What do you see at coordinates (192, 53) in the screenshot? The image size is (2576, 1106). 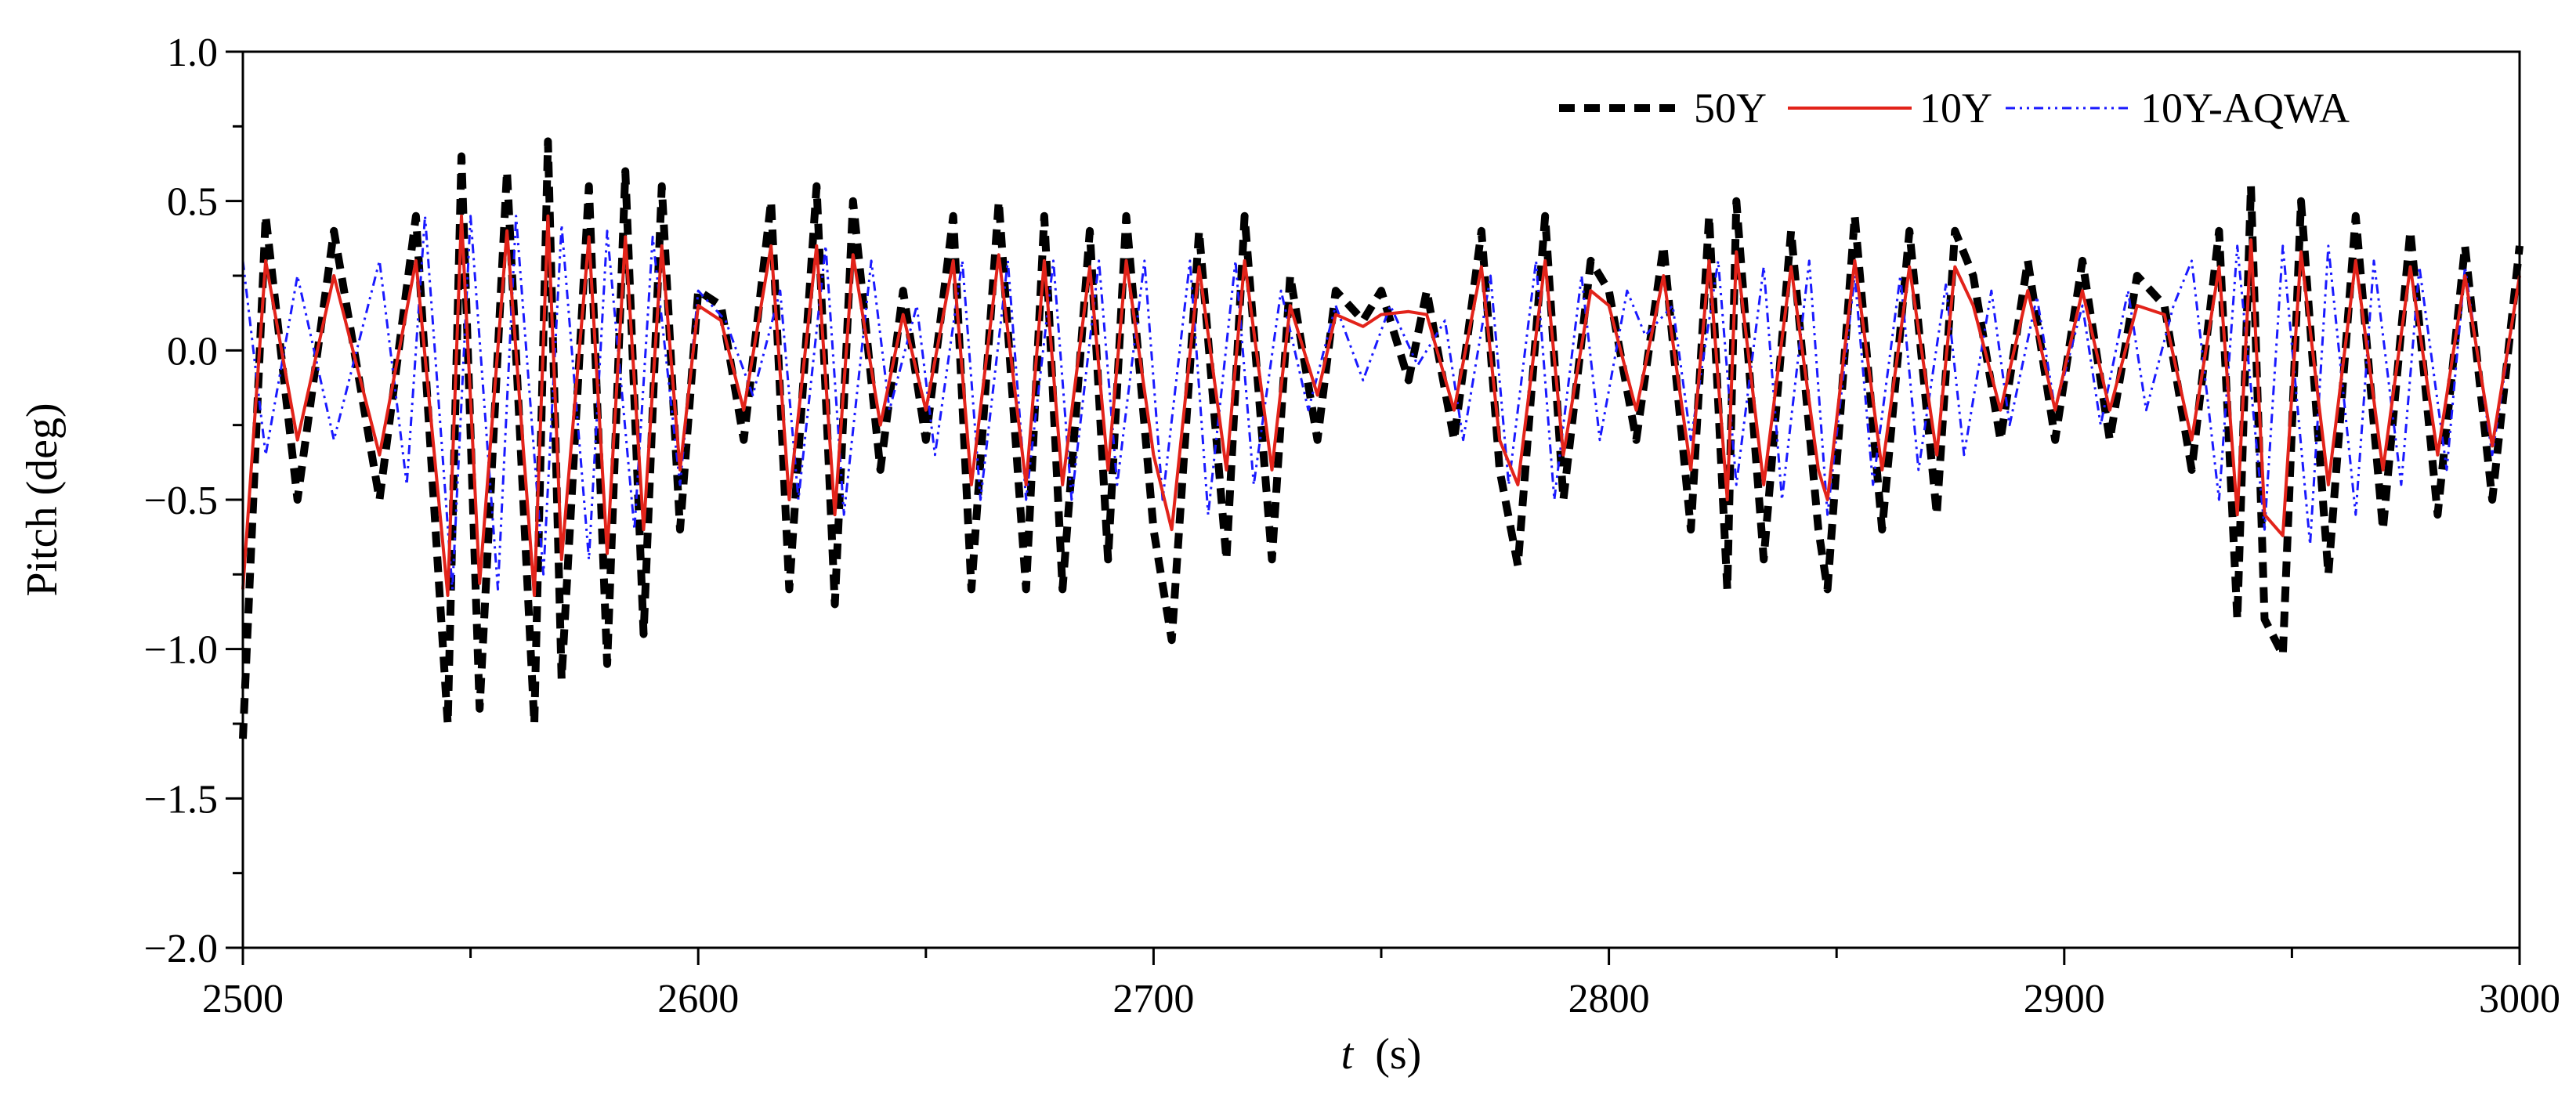 I see `y-tick-label: 1.0` at bounding box center [192, 53].